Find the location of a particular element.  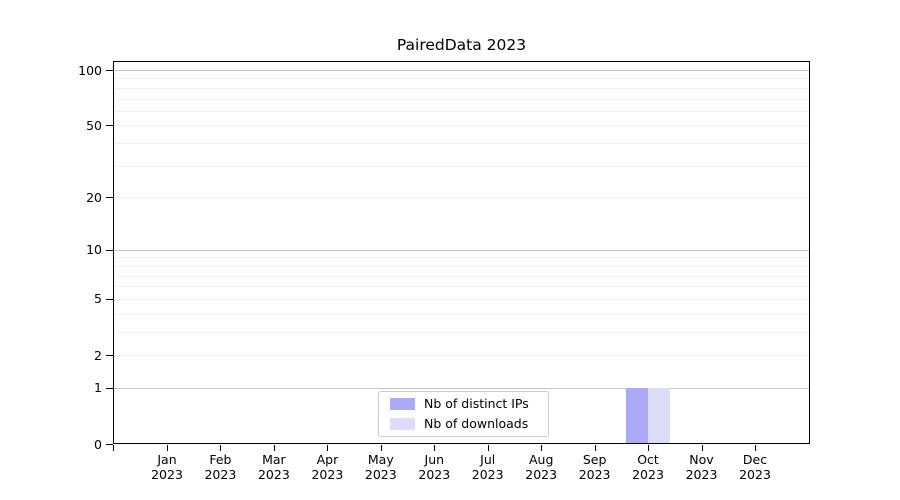

x-tick-label: Apr 2023 is located at coordinates (327, 467).